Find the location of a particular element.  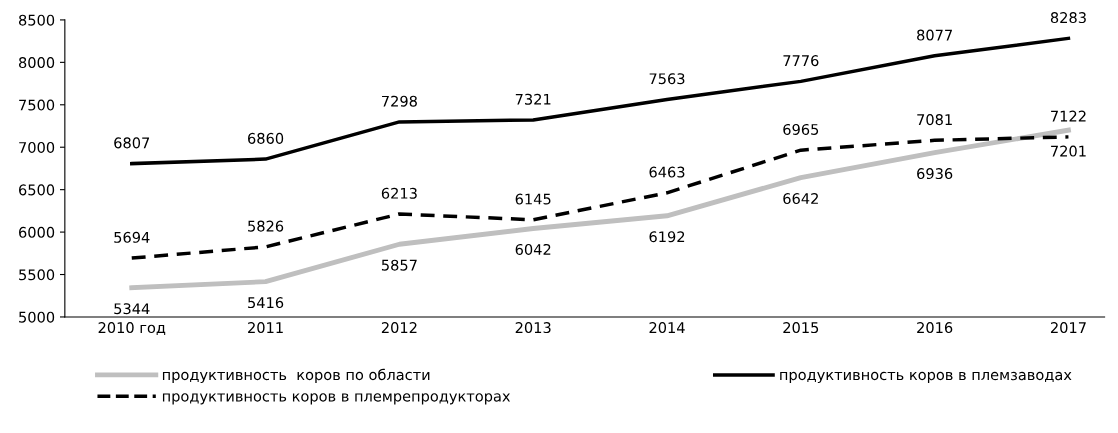

data-label: 7201 is located at coordinates (1068, 151).